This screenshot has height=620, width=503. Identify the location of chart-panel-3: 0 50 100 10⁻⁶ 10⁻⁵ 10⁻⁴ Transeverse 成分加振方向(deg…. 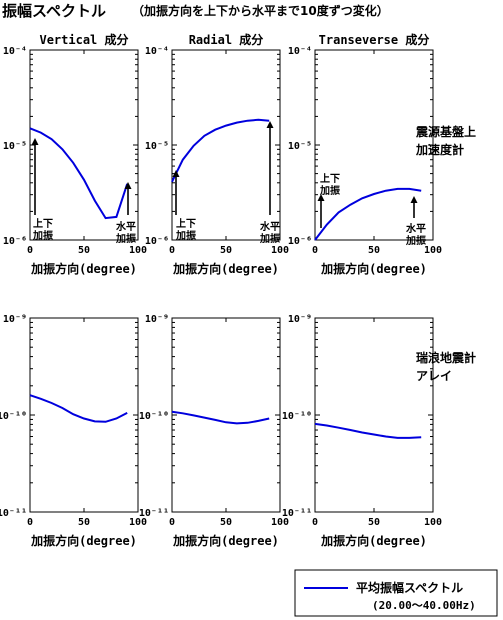
(365, 154).